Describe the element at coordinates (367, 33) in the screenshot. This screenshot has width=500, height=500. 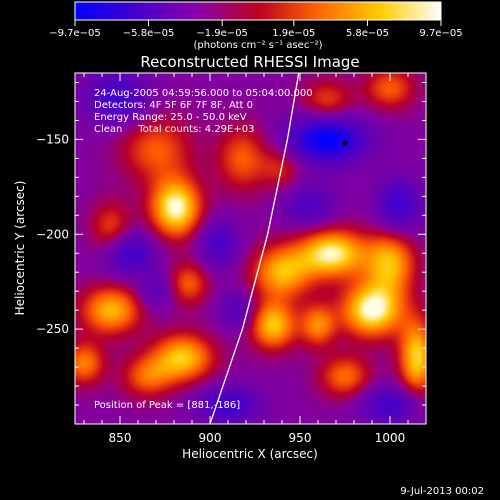
I see `colorbar-tick-label: 5.8e−05` at that location.